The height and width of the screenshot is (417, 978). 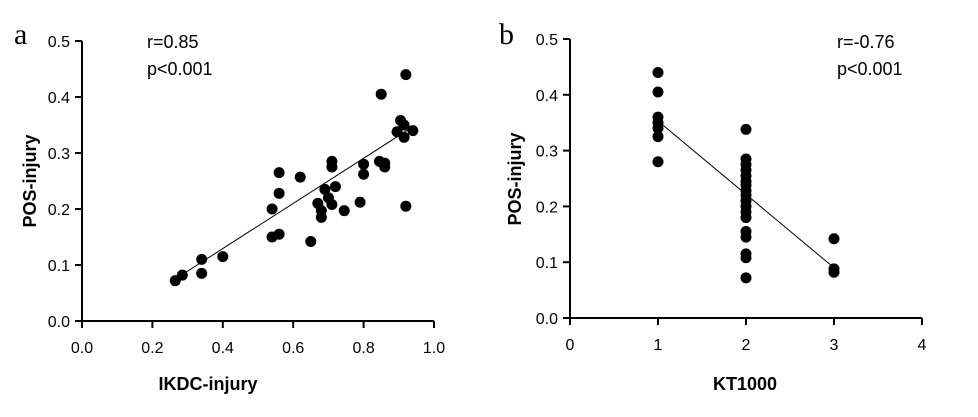 What do you see at coordinates (20, 34) in the screenshot?
I see `panel-letter: a` at bounding box center [20, 34].